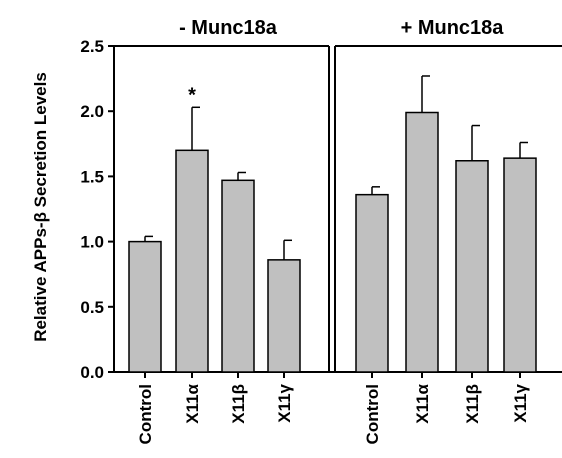  Describe the element at coordinates (453, 28) in the screenshot. I see `panel-title-plus-munc18a: + Munc18a` at that location.